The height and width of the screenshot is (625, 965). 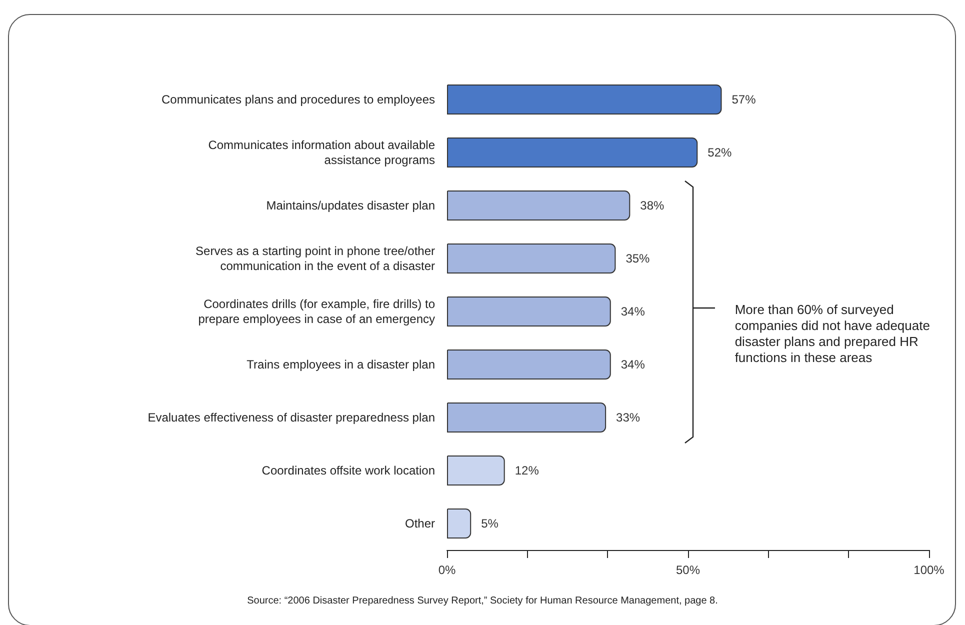 I want to click on data-label: 38%, so click(x=652, y=205).